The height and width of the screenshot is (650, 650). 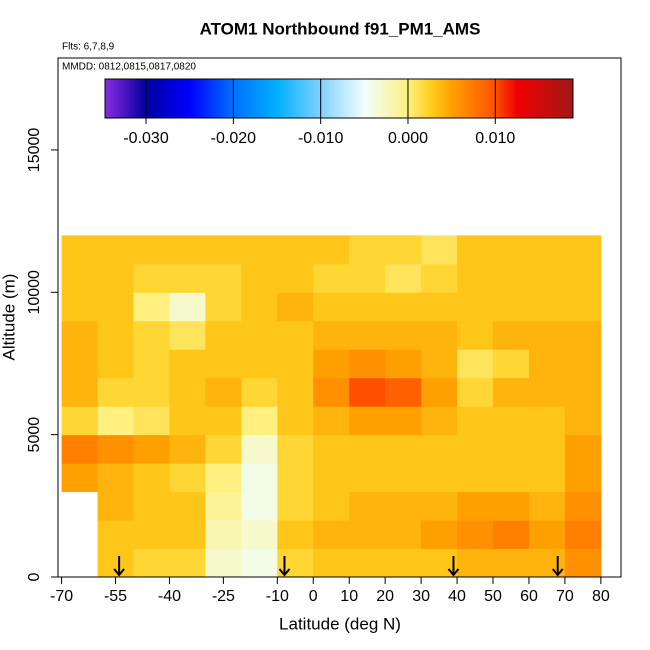 I want to click on colorbar-tick-label: -0.010, so click(x=320, y=138).